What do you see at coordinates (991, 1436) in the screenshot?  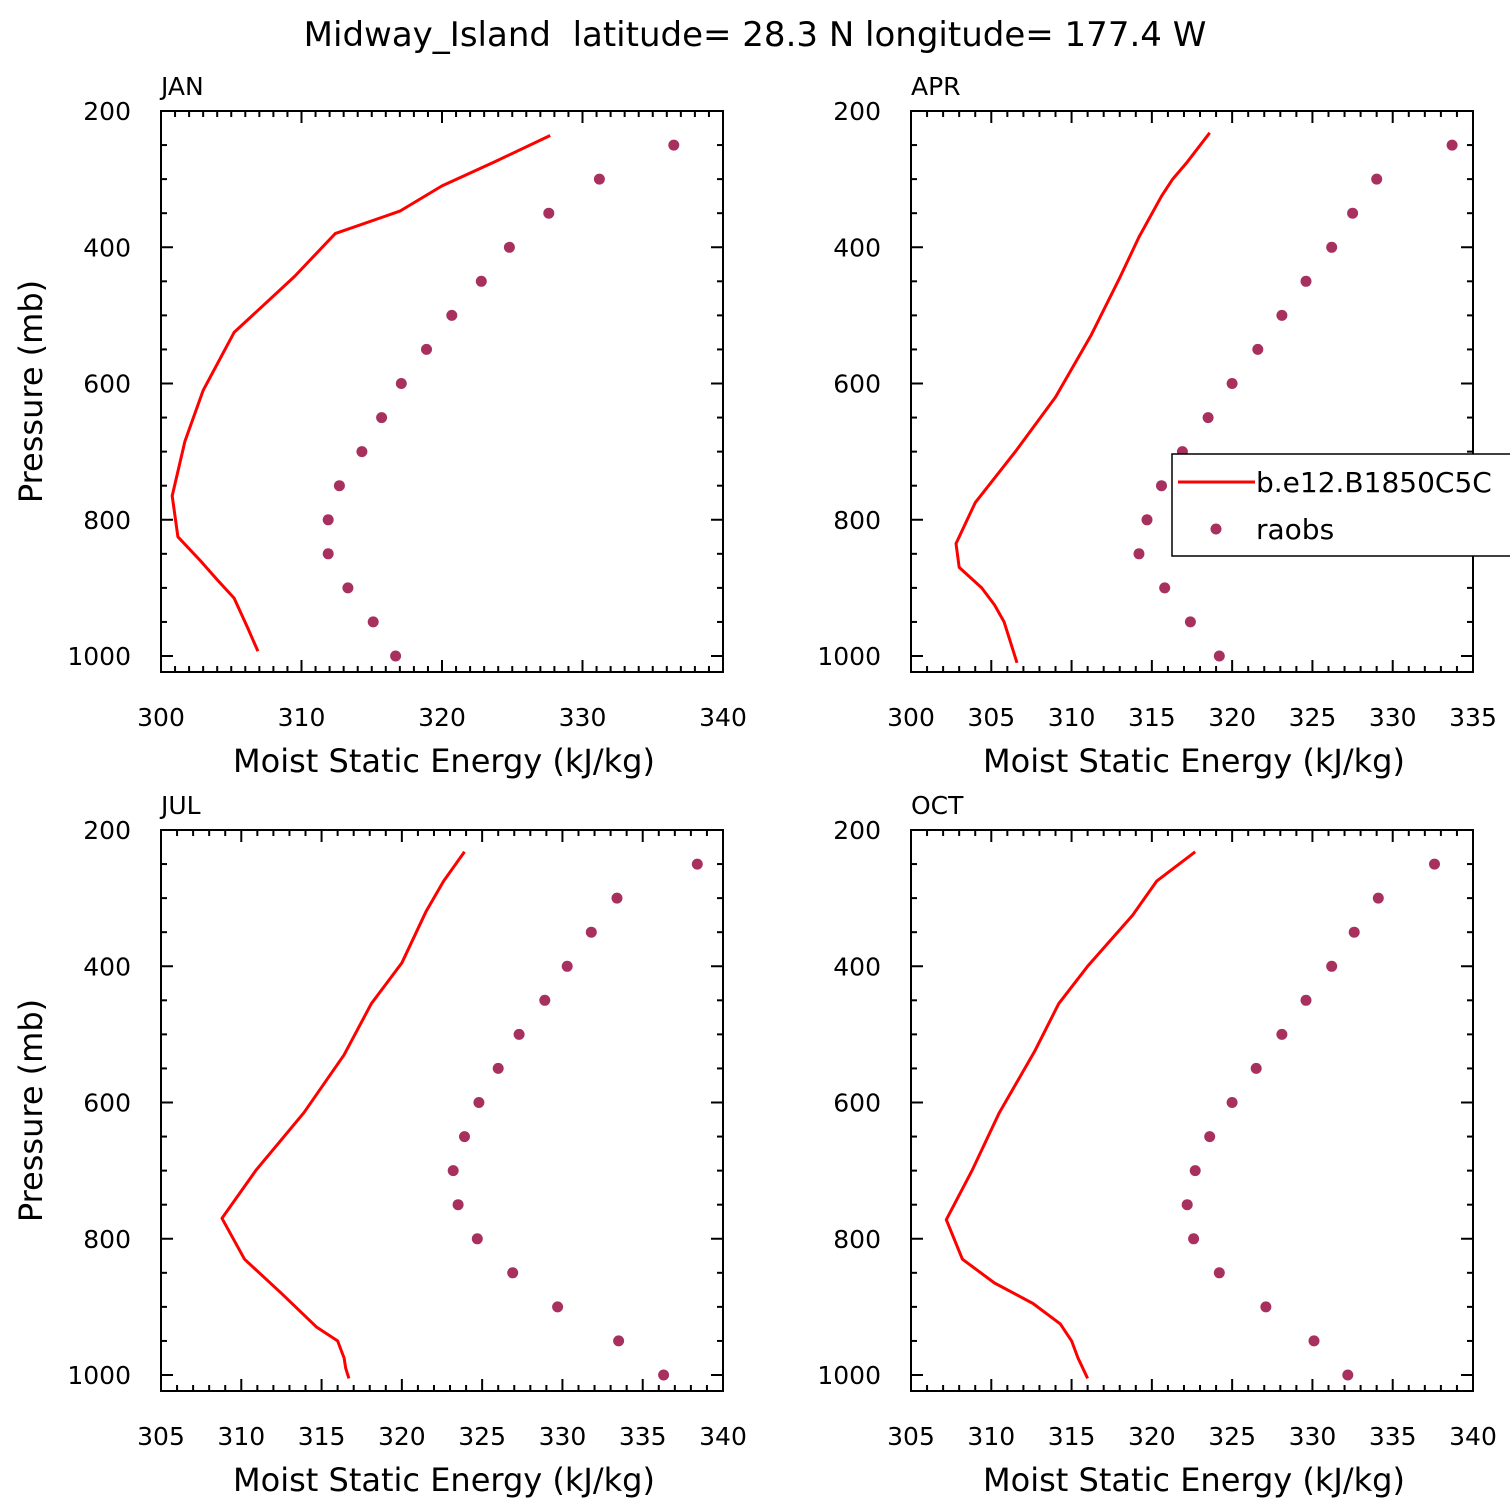 I see `x-tick-label: 310` at bounding box center [991, 1436].